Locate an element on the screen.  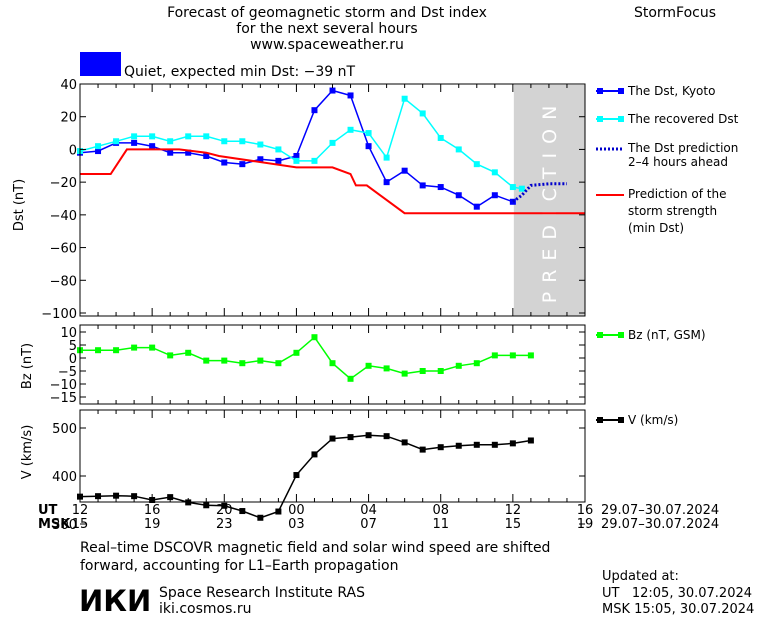
msk-tick-label: 15 is located at coordinates (513, 524).